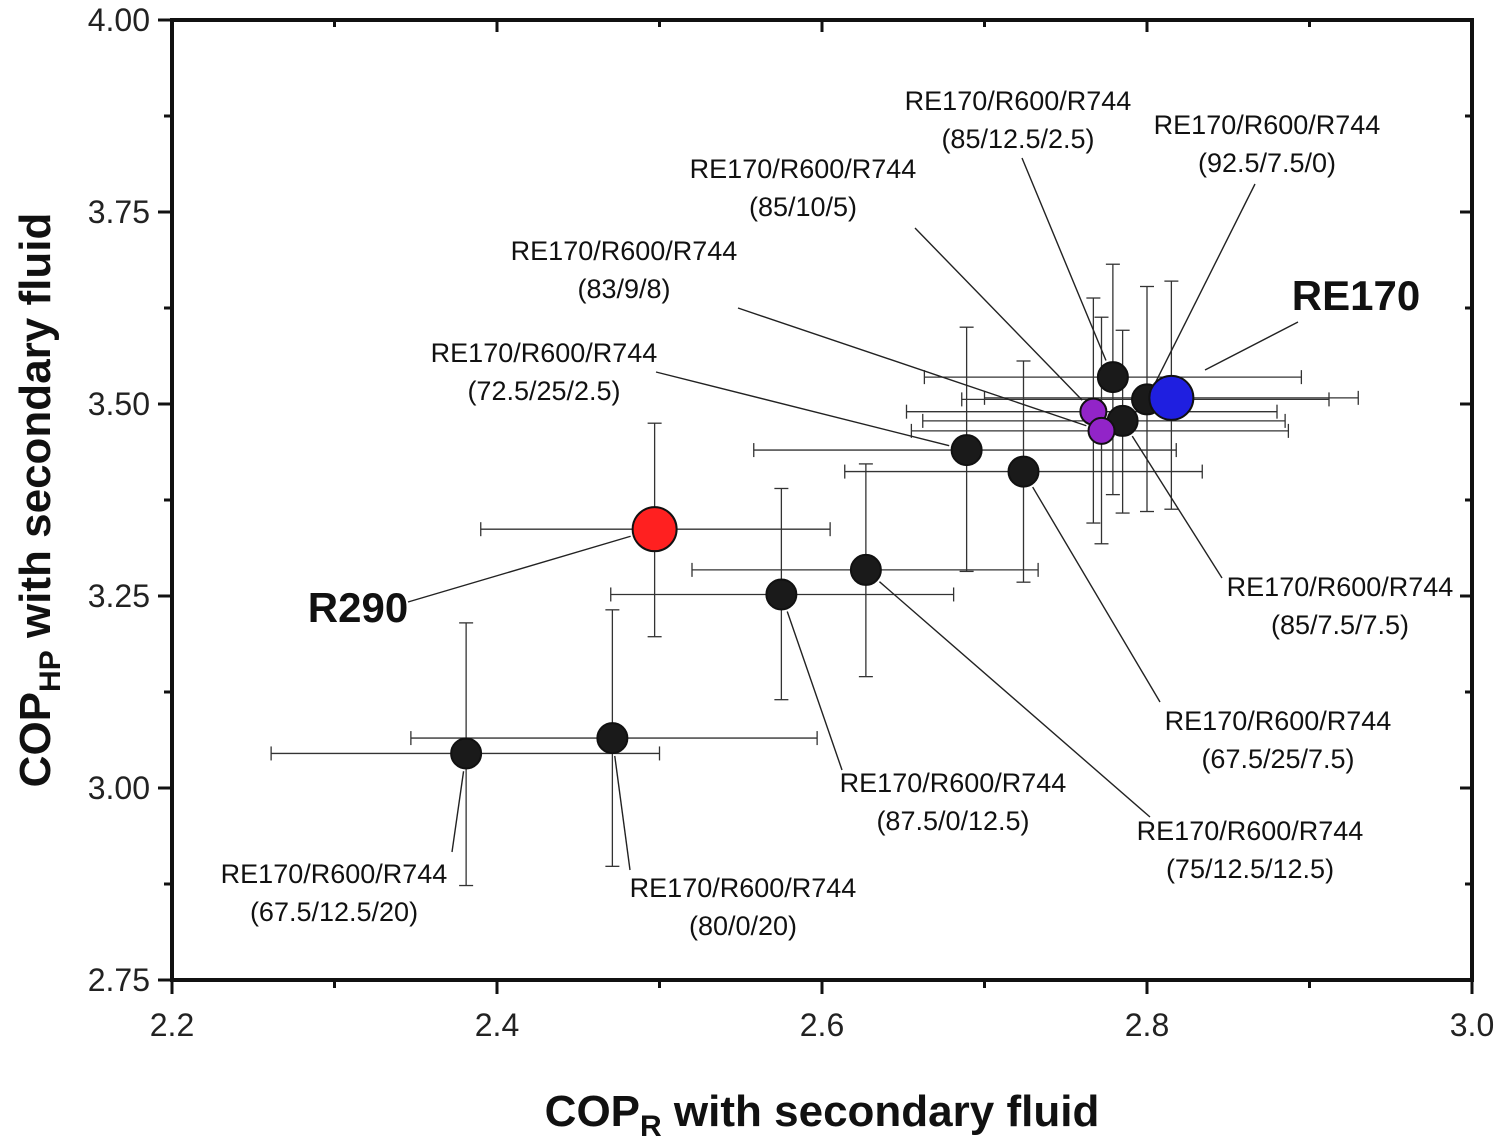 The height and width of the screenshot is (1144, 1500). What do you see at coordinates (1267, 163) in the screenshot?
I see `label-line: (92.5/7.5/0)` at bounding box center [1267, 163].